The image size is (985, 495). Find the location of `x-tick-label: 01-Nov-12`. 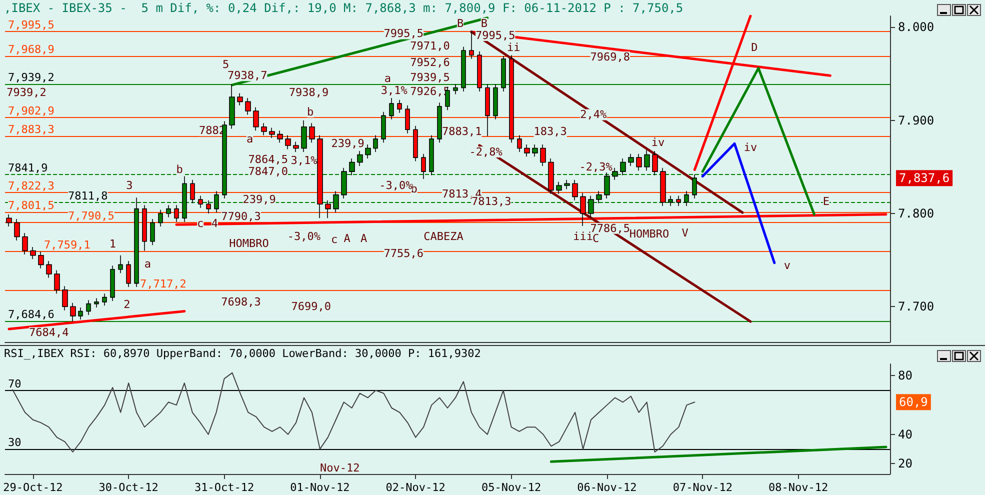

x-tick-label: 01-Nov-12 is located at coordinates (320, 487).